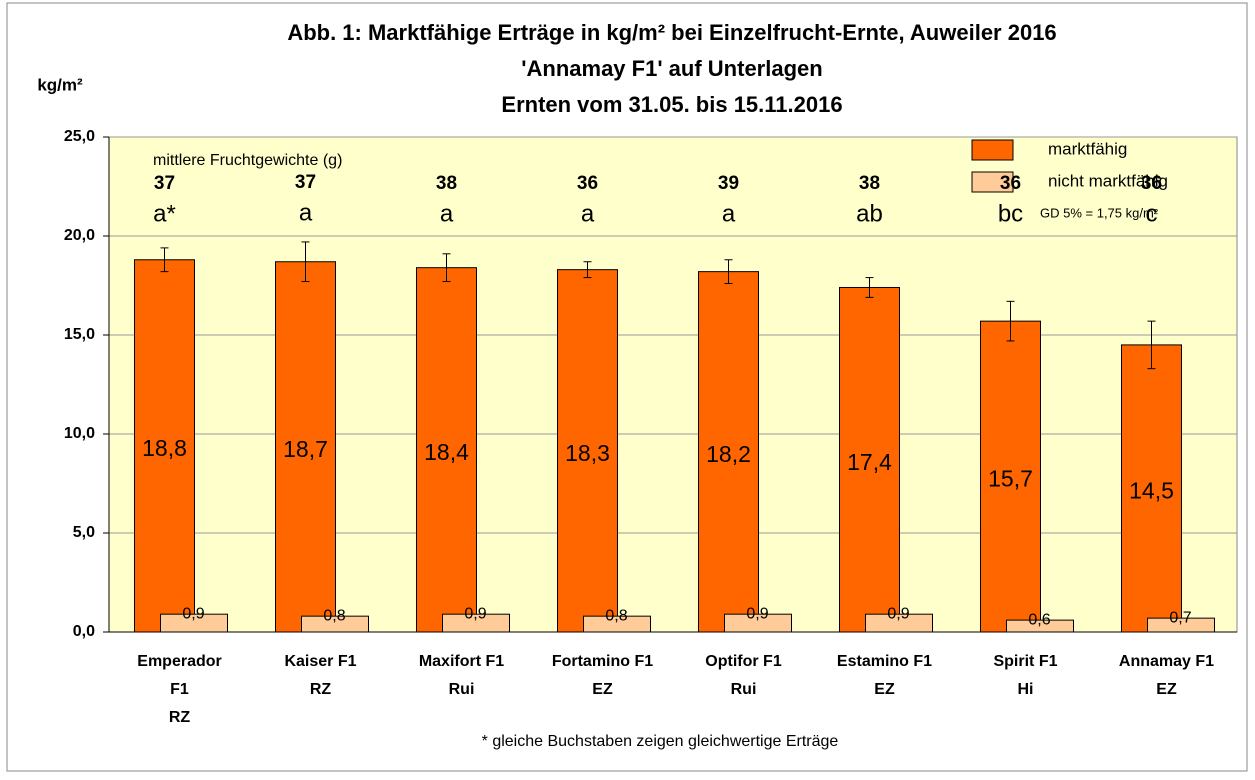 The width and height of the screenshot is (1255, 780). I want to click on legend-label: nicht marktfähig, so click(1108, 180).